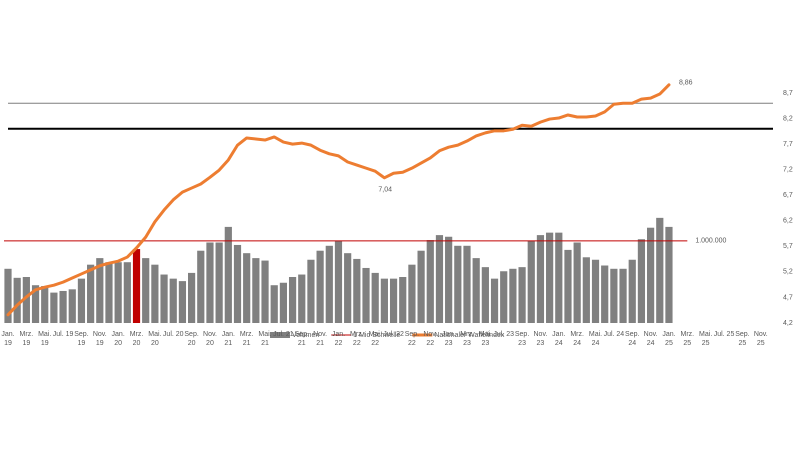 The image size is (800, 450). I want to click on legend-label: Volumen, so click(305, 335).